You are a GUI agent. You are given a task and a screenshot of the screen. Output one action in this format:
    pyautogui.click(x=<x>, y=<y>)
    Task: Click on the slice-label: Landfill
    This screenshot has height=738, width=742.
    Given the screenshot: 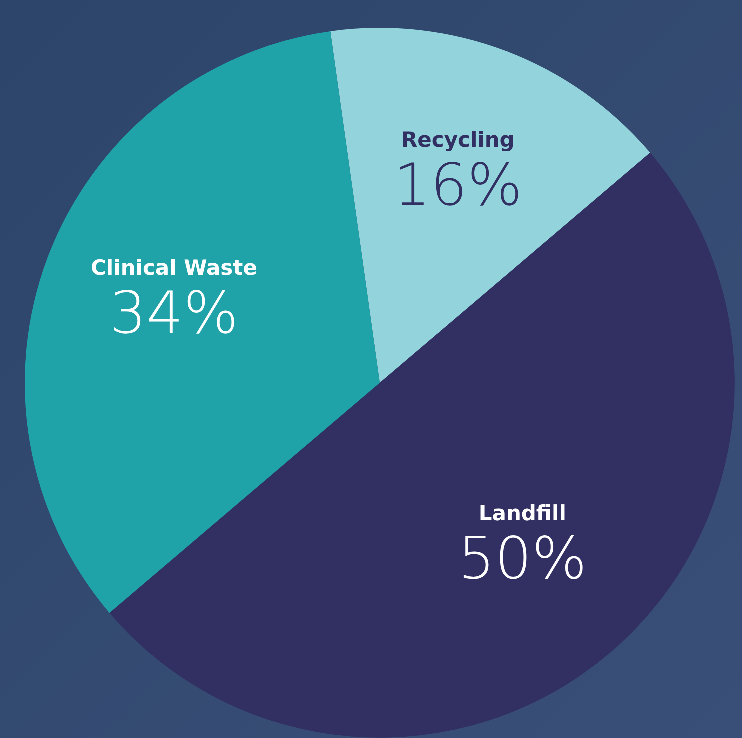 What is the action you would take?
    pyautogui.click(x=522, y=514)
    